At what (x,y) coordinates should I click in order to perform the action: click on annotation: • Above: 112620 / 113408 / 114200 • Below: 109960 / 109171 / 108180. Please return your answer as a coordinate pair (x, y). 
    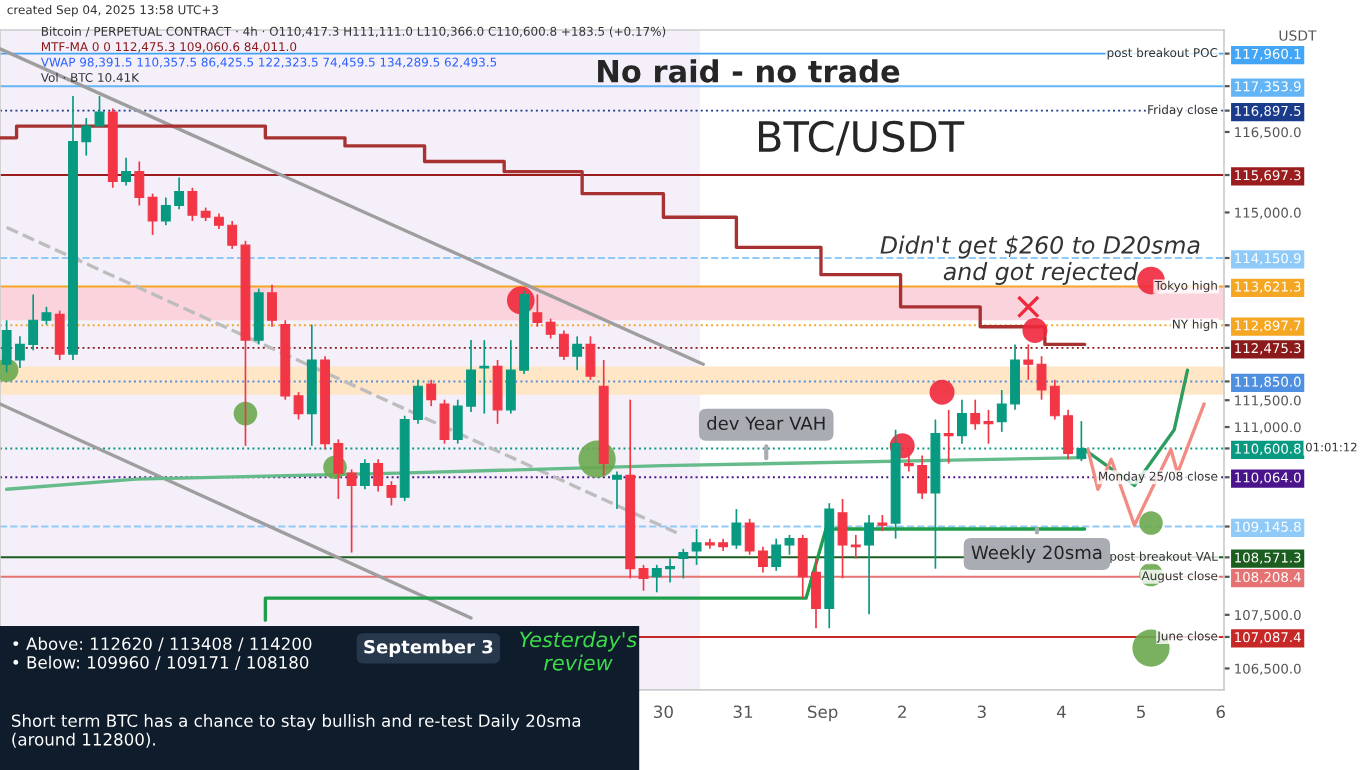
    Looking at the image, I should click on (162, 653).